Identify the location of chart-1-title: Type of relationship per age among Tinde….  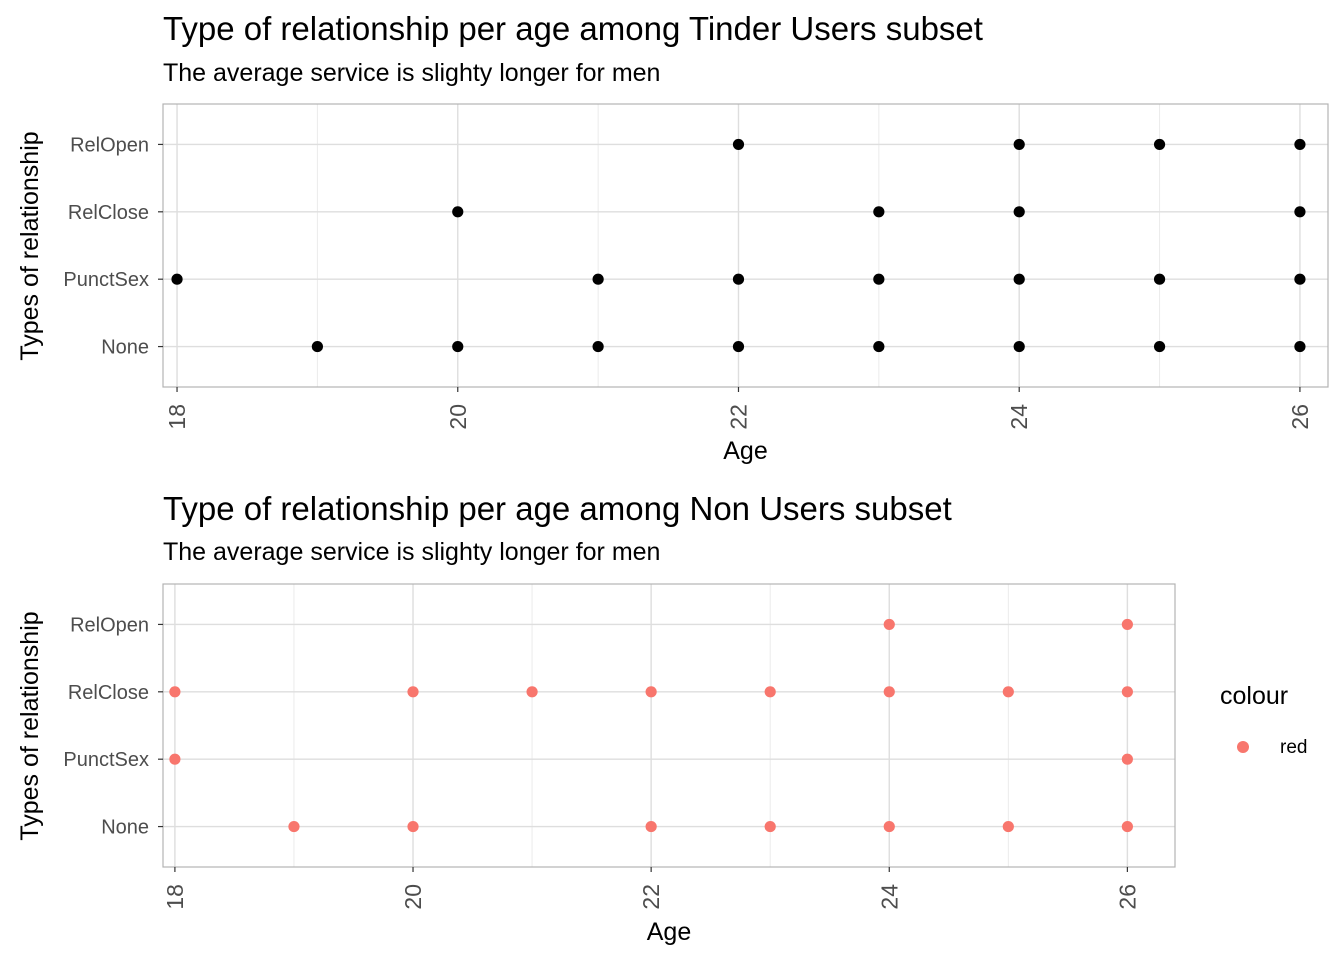
(573, 28).